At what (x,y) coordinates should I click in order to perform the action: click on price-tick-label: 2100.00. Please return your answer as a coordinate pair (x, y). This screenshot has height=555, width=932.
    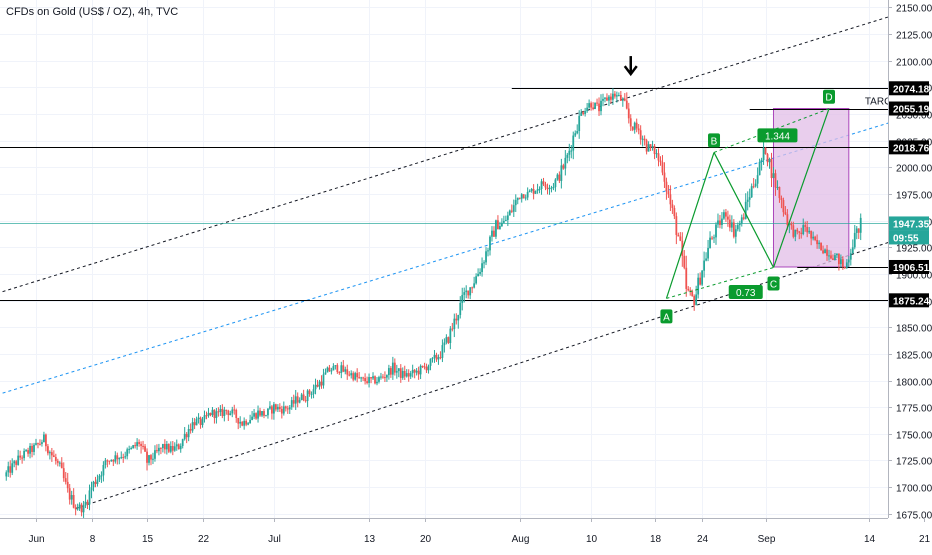
    Looking at the image, I should click on (914, 63).